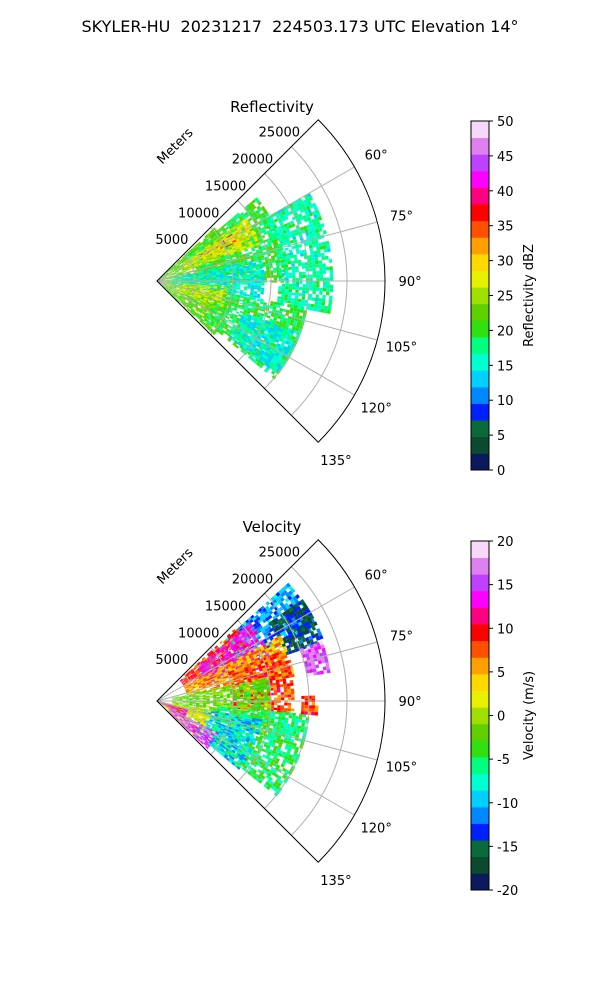  What do you see at coordinates (176, 146) in the screenshot?
I see `radial-axis-label: Meters` at bounding box center [176, 146].